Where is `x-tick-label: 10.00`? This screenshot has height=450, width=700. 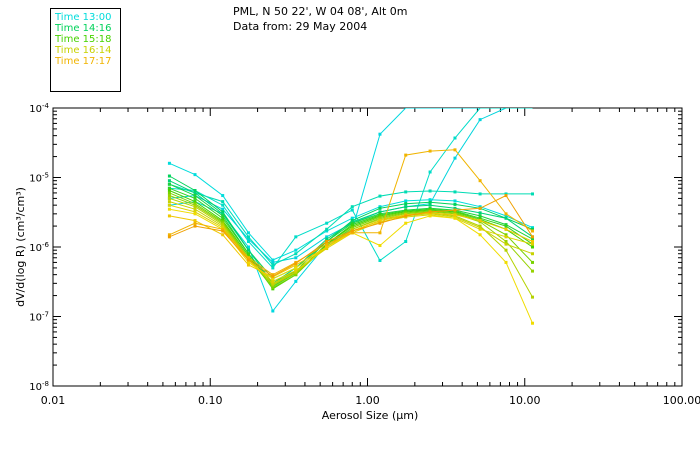 x-tick-label: 10.00 is located at coordinates (525, 400).